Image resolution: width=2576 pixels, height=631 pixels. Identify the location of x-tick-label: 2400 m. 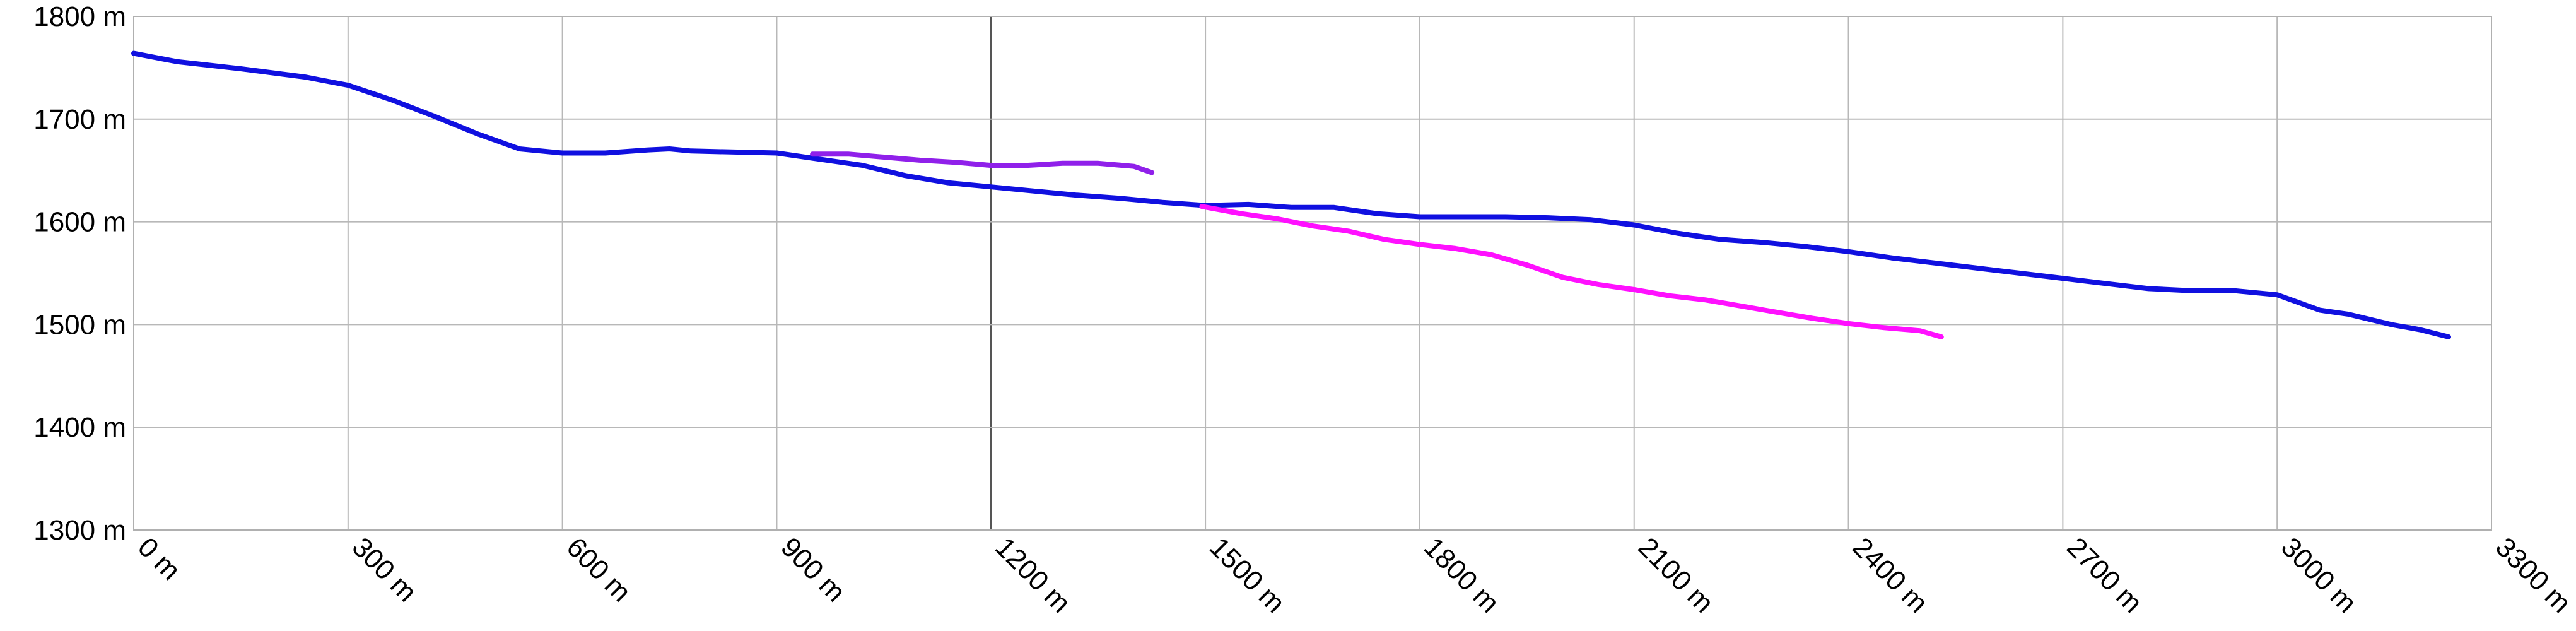
(1889, 574).